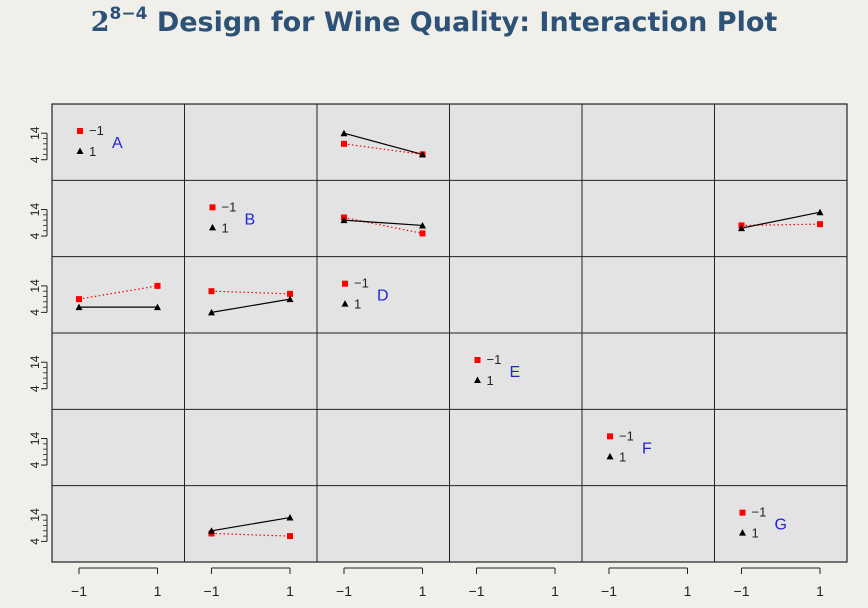  Describe the element at coordinates (383, 296) in the screenshot. I see `factor-label-D: D` at that location.